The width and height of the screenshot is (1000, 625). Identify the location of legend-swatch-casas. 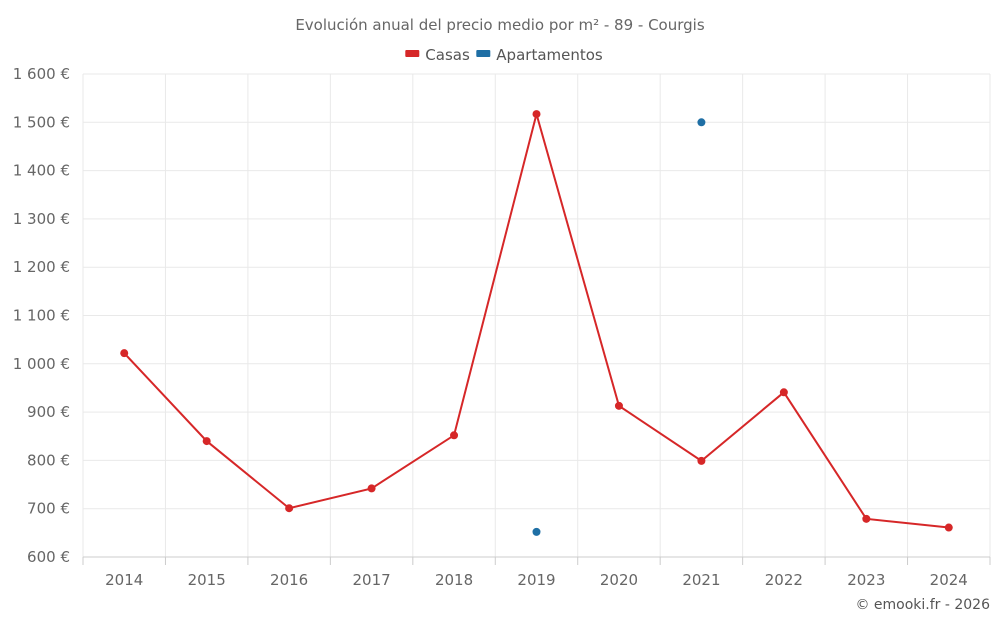
(412, 53).